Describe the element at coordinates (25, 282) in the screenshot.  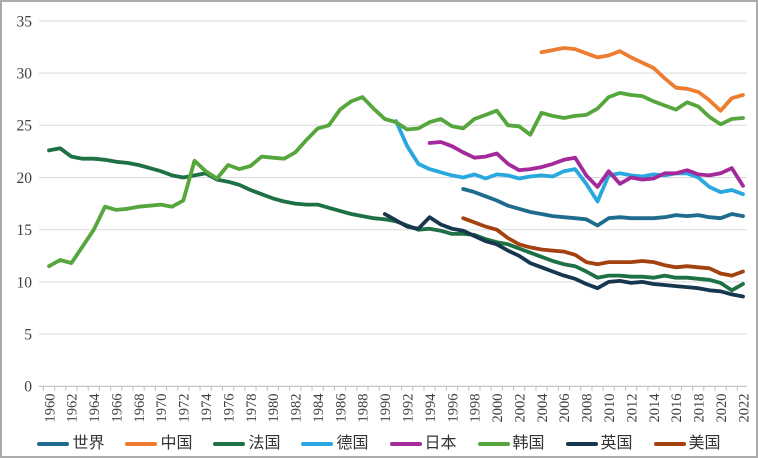
I see `y-tick-label: 10` at that location.